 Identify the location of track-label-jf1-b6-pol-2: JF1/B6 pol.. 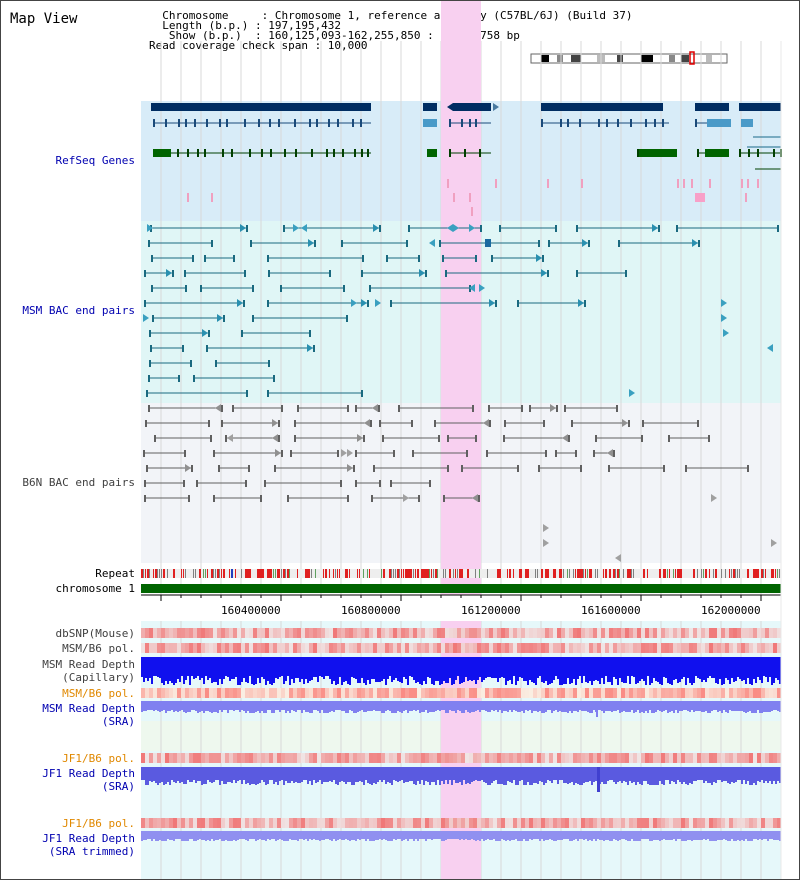
(98, 823).